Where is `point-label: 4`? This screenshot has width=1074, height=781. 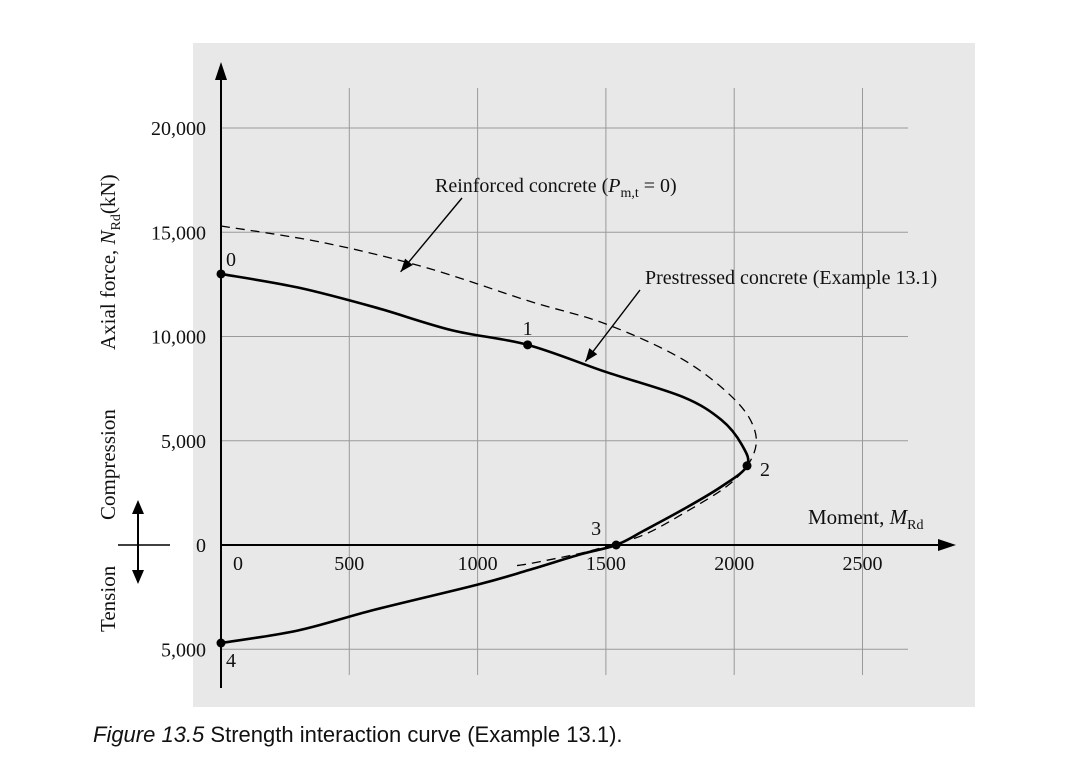 point-label: 4 is located at coordinates (231, 661).